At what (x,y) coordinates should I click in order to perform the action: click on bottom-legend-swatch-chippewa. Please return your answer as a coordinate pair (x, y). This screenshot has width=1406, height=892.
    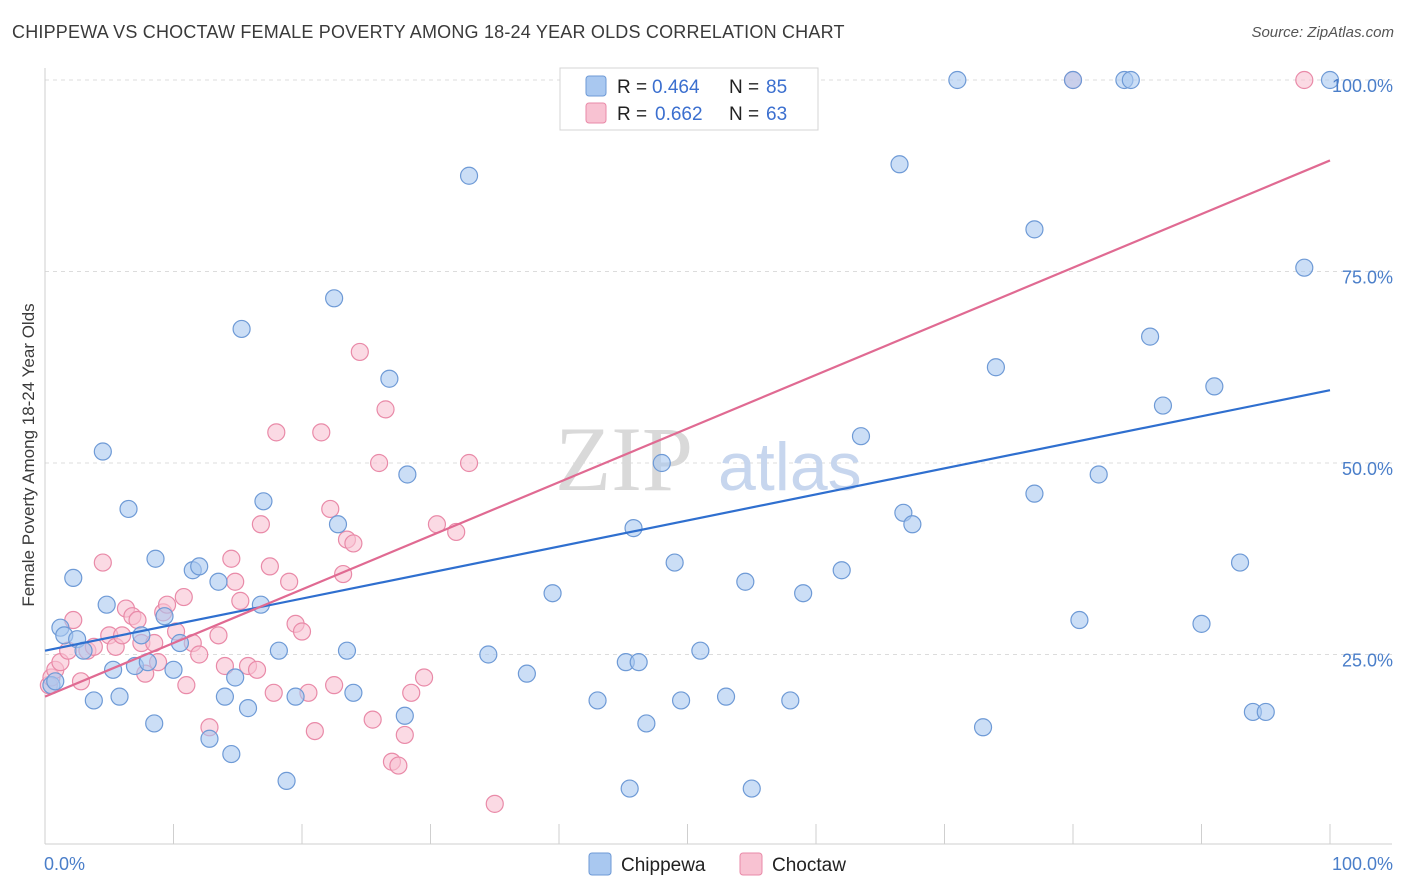
    Looking at the image, I should click on (600, 864).